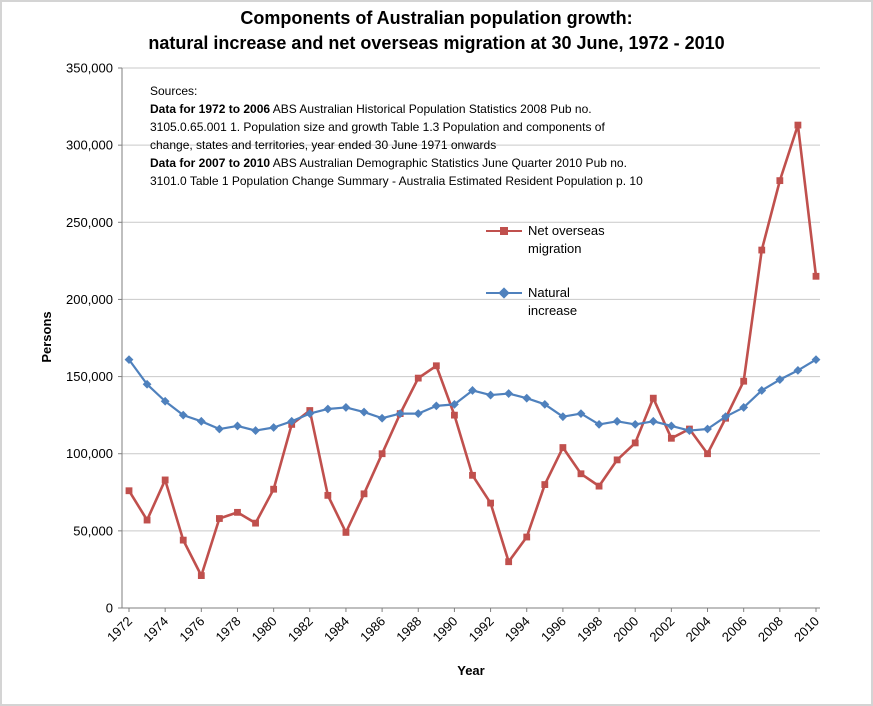 The image size is (873, 706). I want to click on x-tick-label: 1984, so click(336, 629).